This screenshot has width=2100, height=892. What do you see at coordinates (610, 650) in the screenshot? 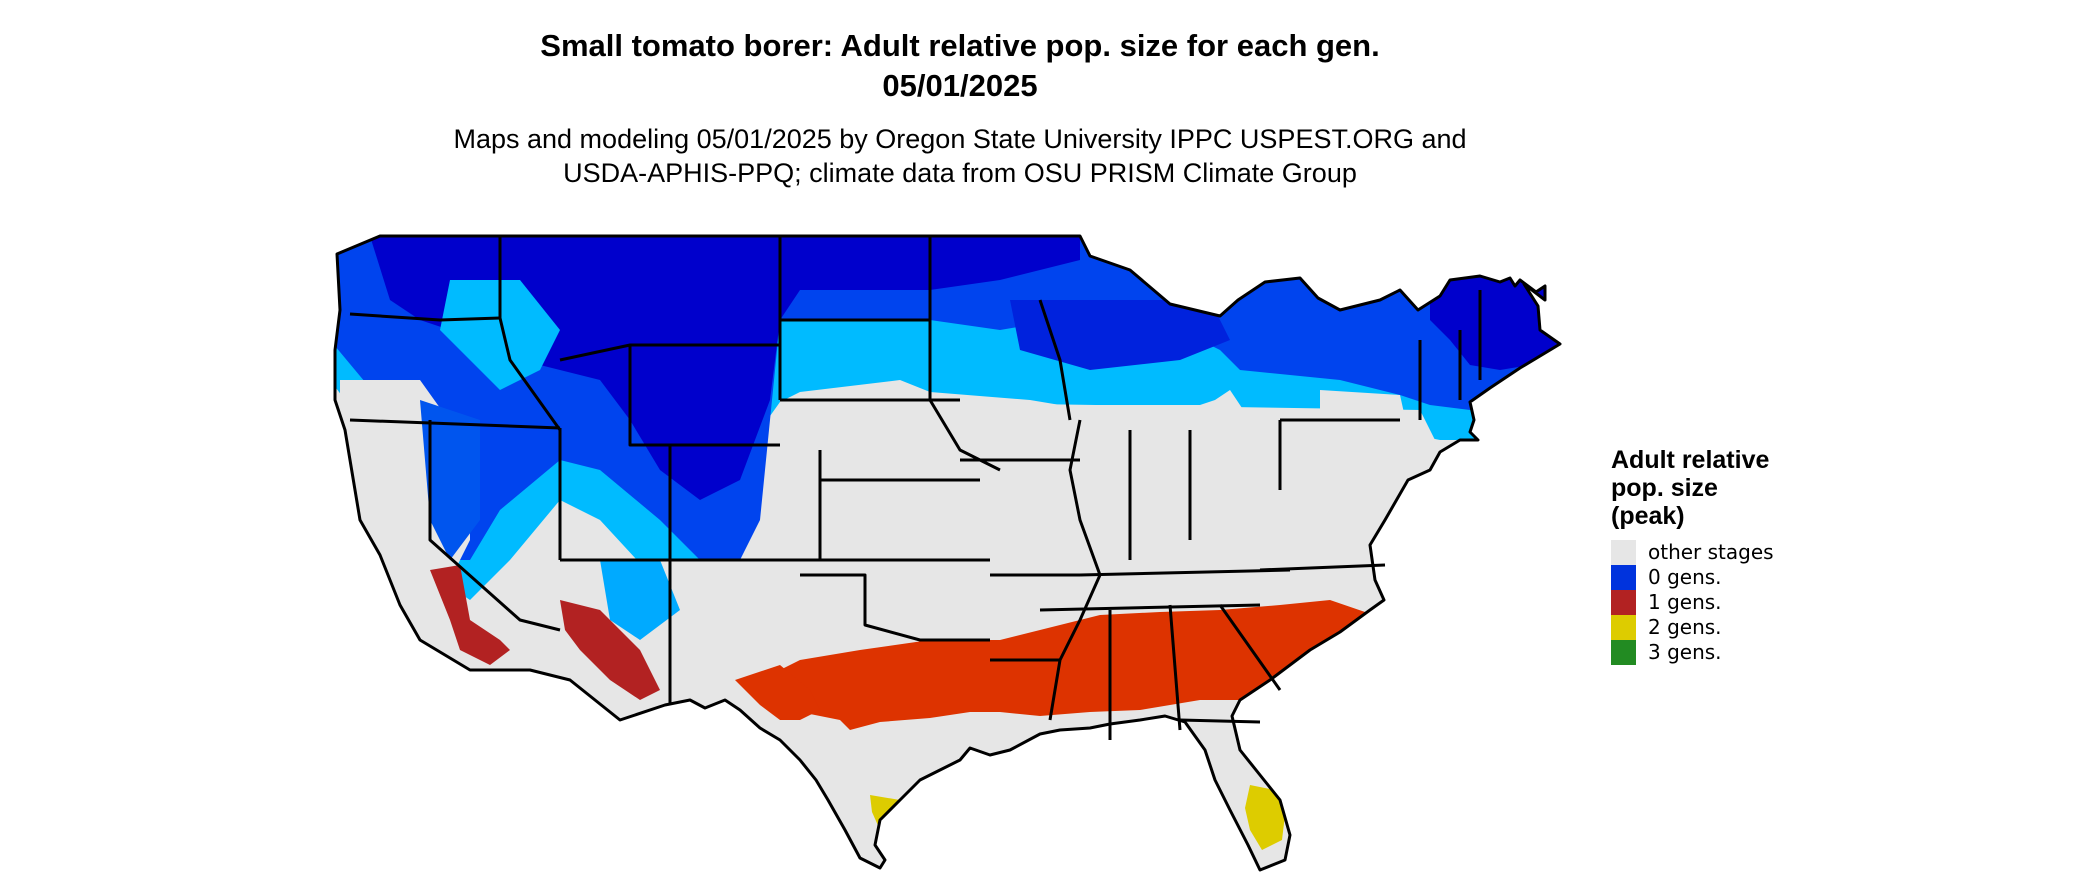
I see `one-gen-arizona-patch` at bounding box center [610, 650].